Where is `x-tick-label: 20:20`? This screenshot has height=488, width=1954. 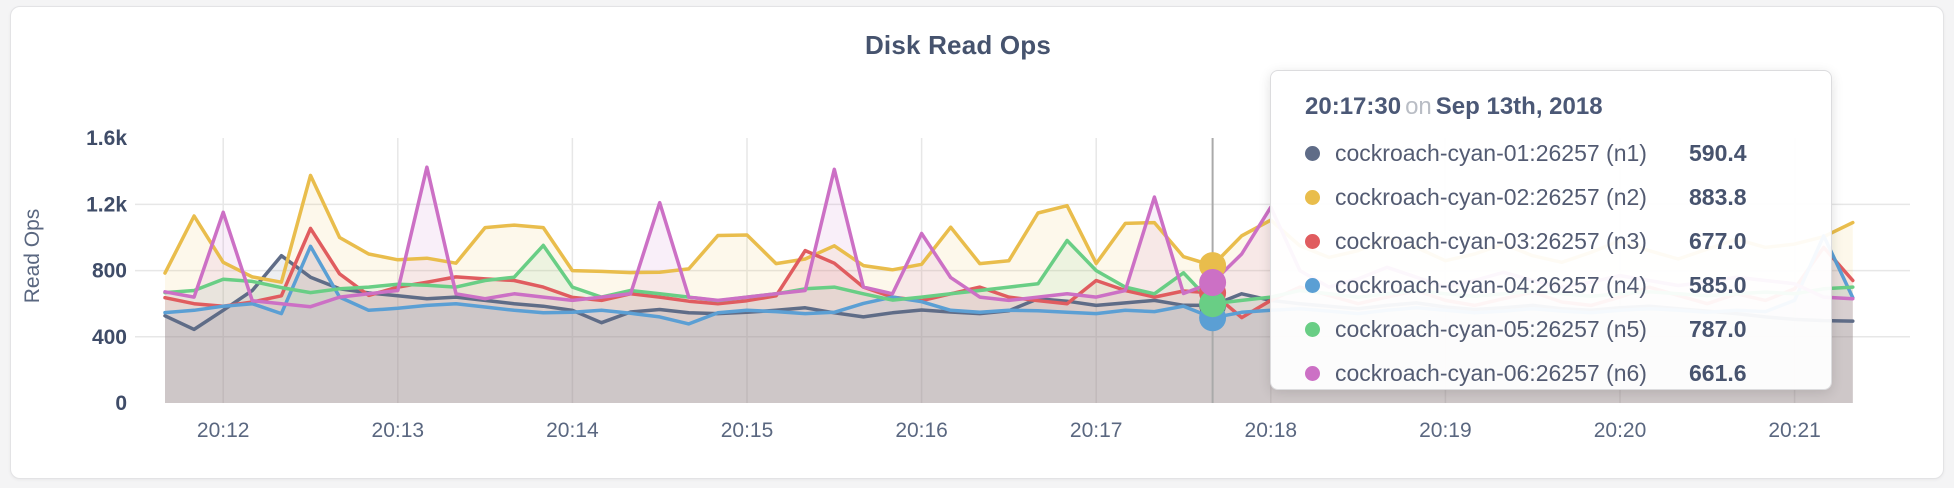 x-tick-label: 20:20 is located at coordinates (1620, 430).